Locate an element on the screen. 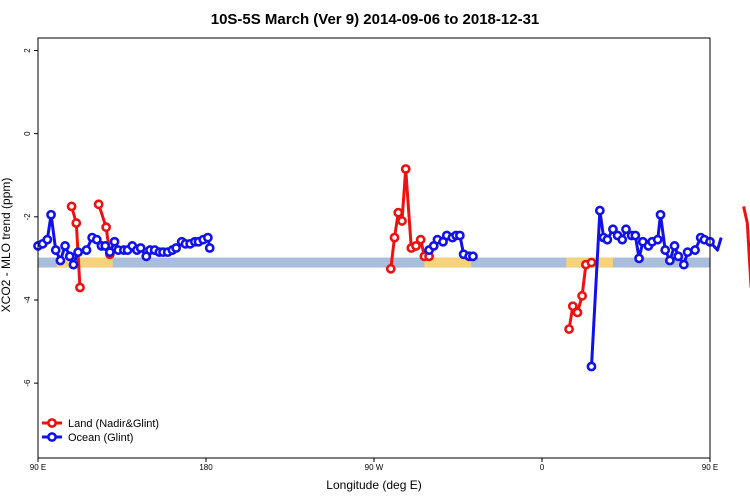 The width and height of the screenshot is (750, 500). x-tick-label-4: 90 E is located at coordinates (710, 467).